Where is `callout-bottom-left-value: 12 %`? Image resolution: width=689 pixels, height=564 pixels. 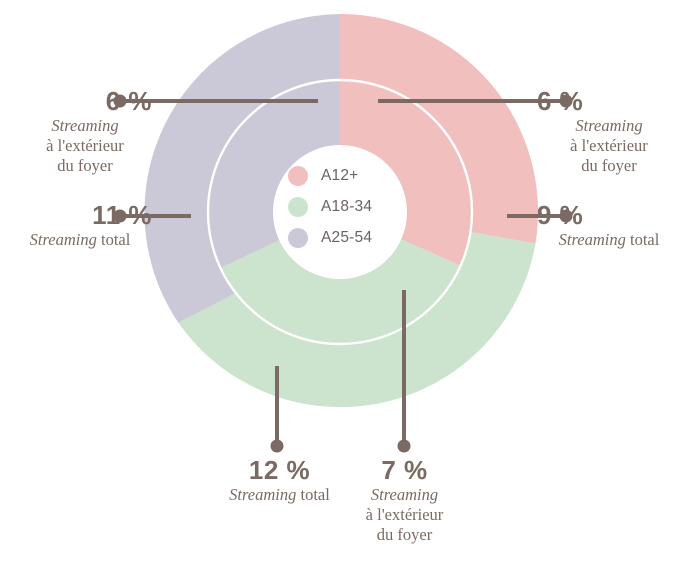 callout-bottom-left-value: 12 % is located at coordinates (279, 470).